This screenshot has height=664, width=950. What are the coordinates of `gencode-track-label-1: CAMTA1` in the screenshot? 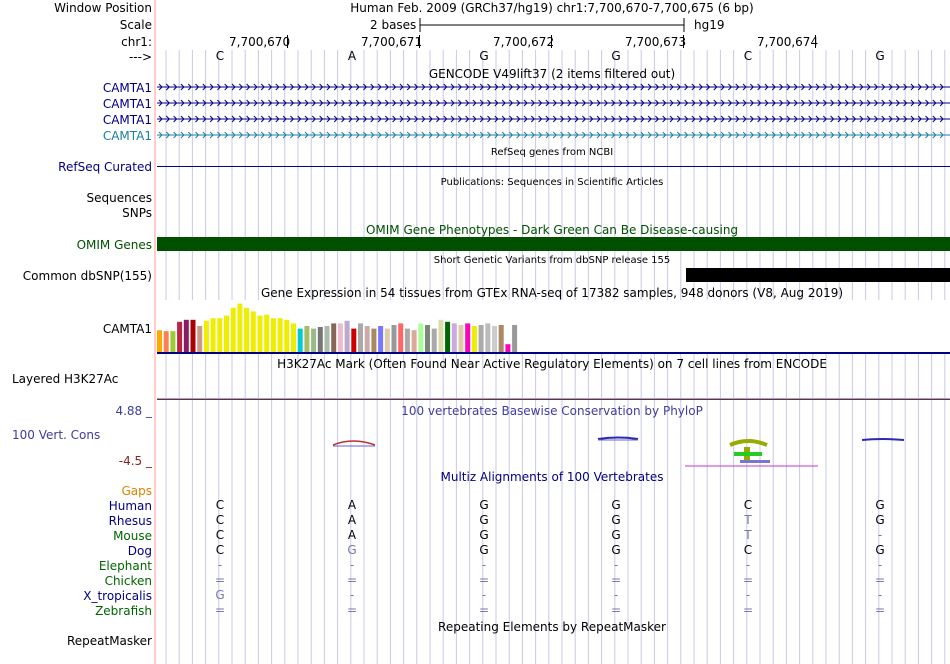 It's located at (127, 88).